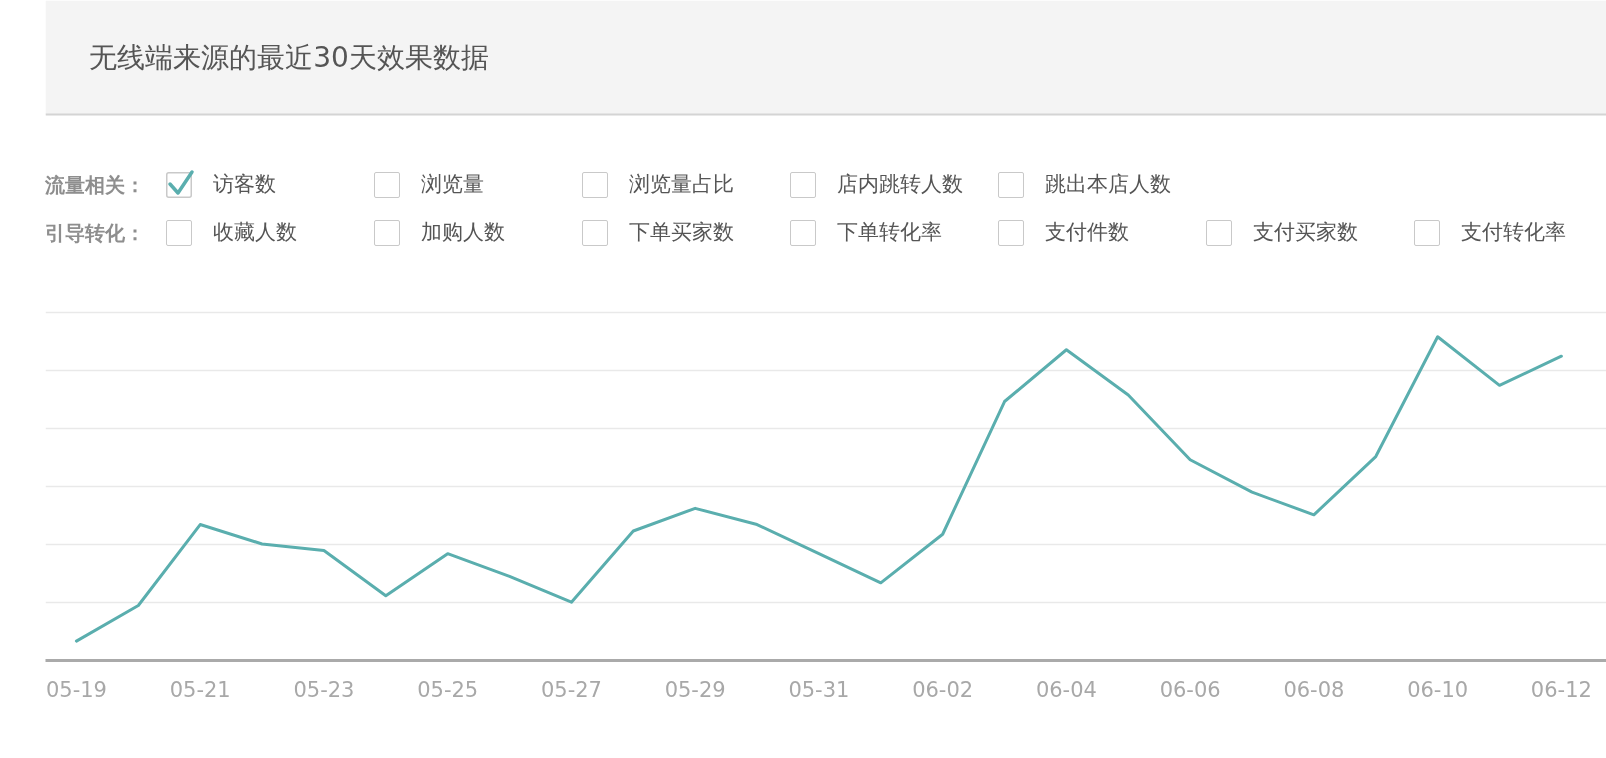  What do you see at coordinates (681, 185) in the screenshot?
I see `text: 浏览量占比` at bounding box center [681, 185].